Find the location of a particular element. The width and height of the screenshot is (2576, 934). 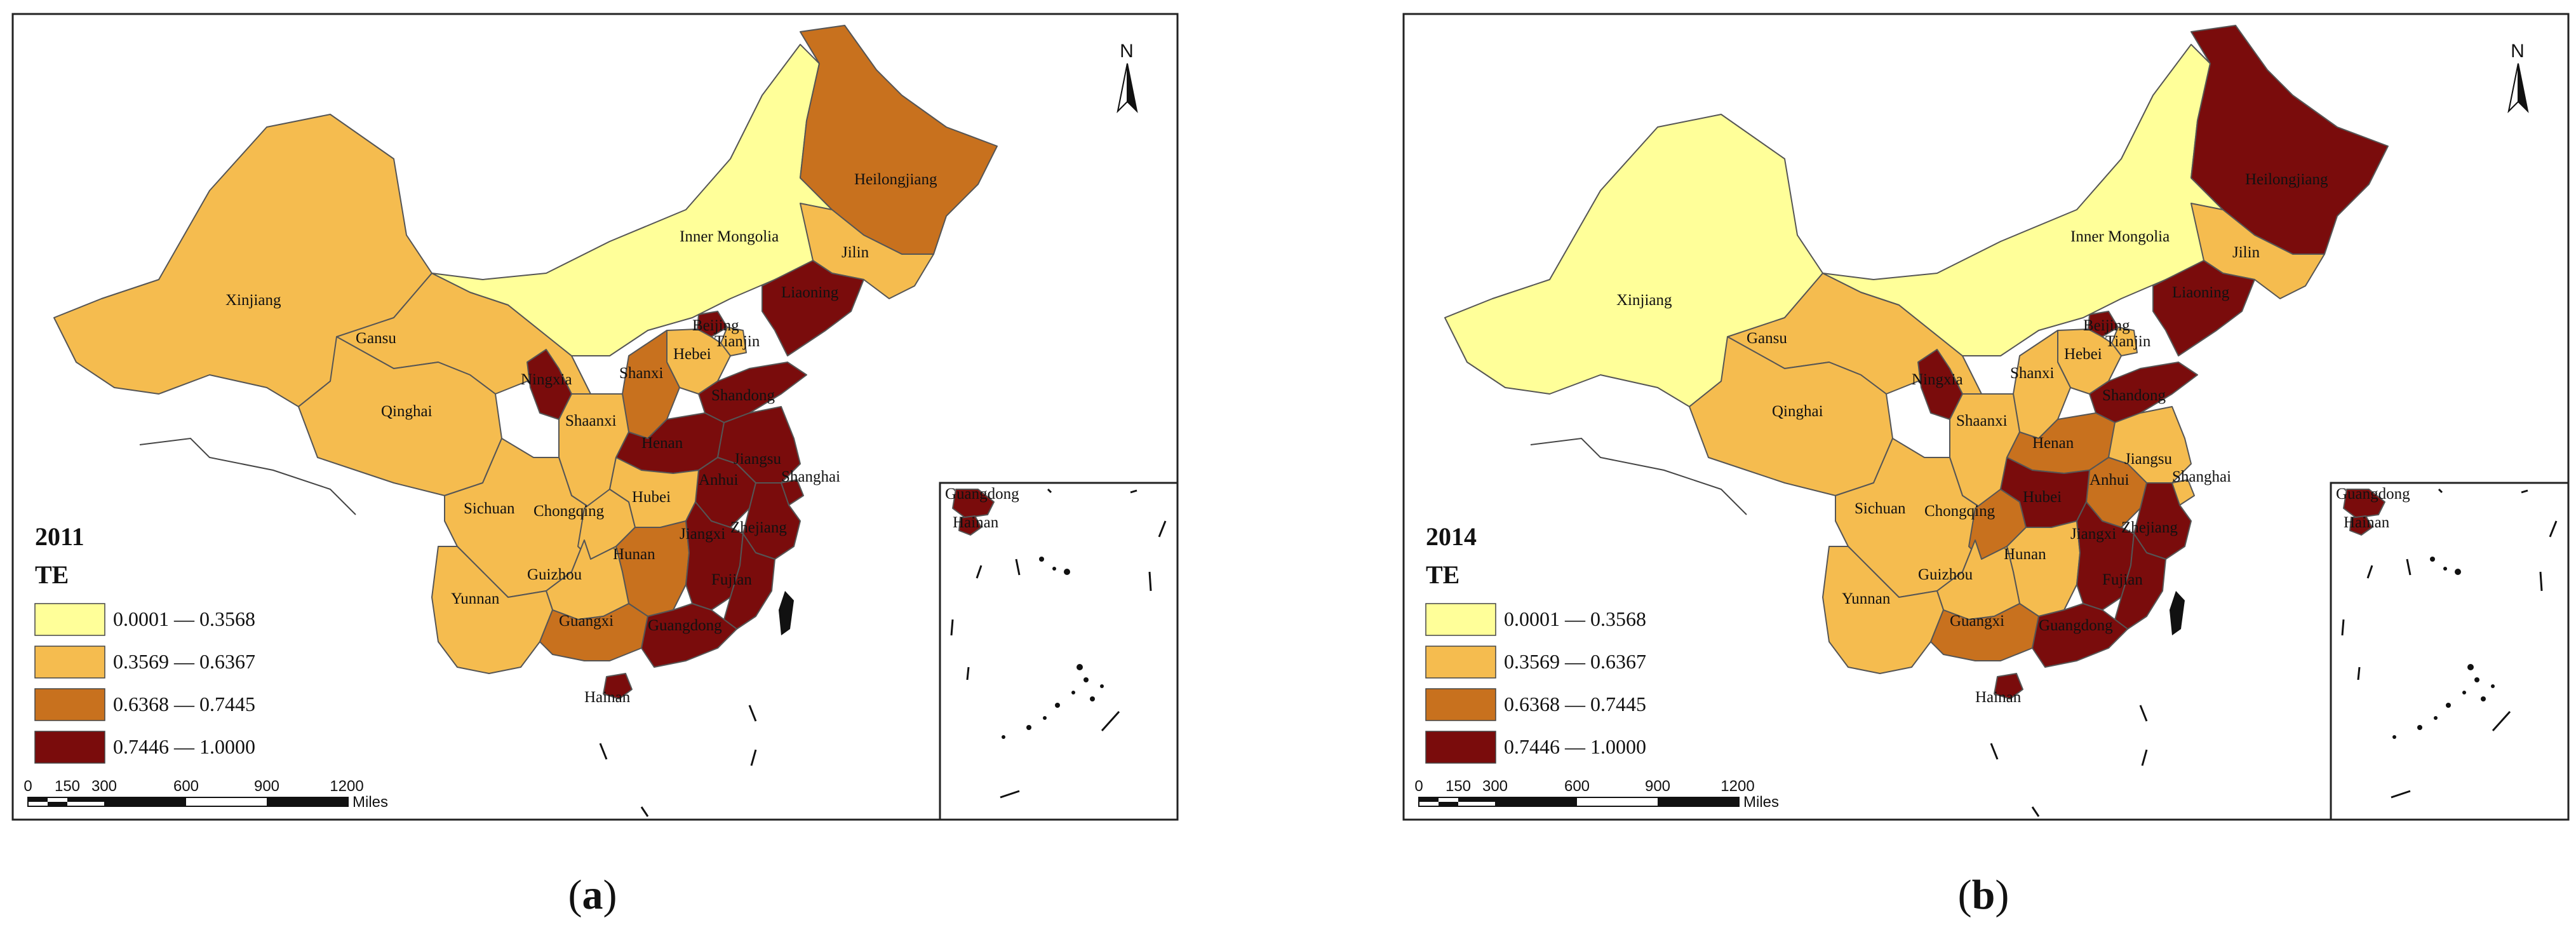

scale-tick-300: 300 is located at coordinates (104, 786).